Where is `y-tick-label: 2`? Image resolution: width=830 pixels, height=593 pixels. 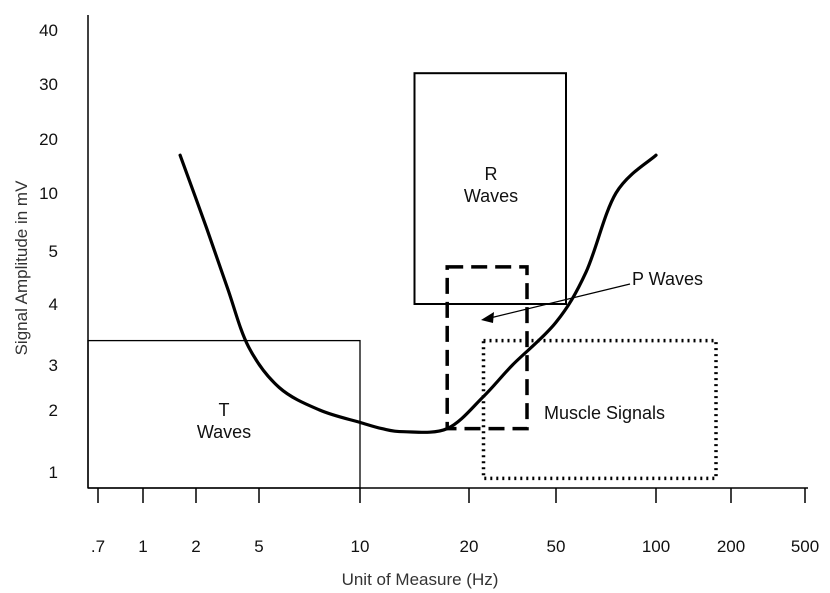
y-tick-label: 2 is located at coordinates (53, 410).